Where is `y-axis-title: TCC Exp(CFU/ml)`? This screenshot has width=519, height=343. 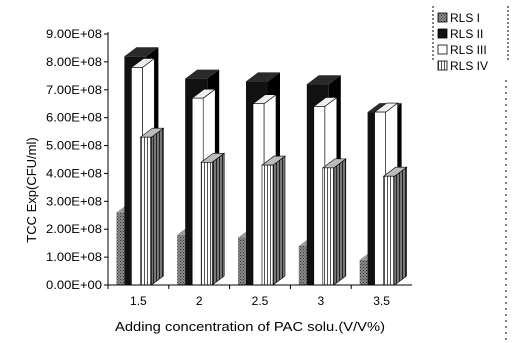
y-axis-title: TCC Exp(CFU/ml) is located at coordinates (31, 189).